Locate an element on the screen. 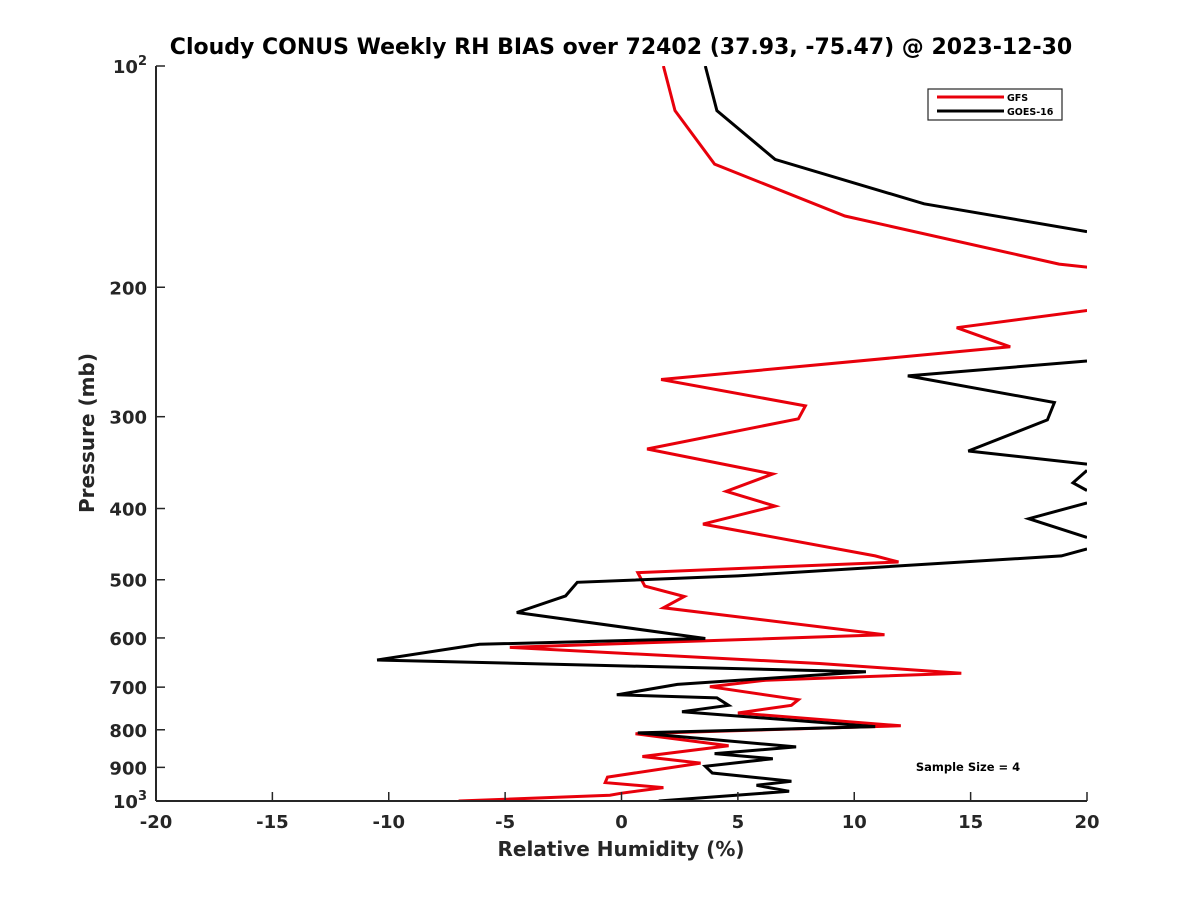 The height and width of the screenshot is (900, 1200). y-tick-label: 800 is located at coordinates (128, 731).